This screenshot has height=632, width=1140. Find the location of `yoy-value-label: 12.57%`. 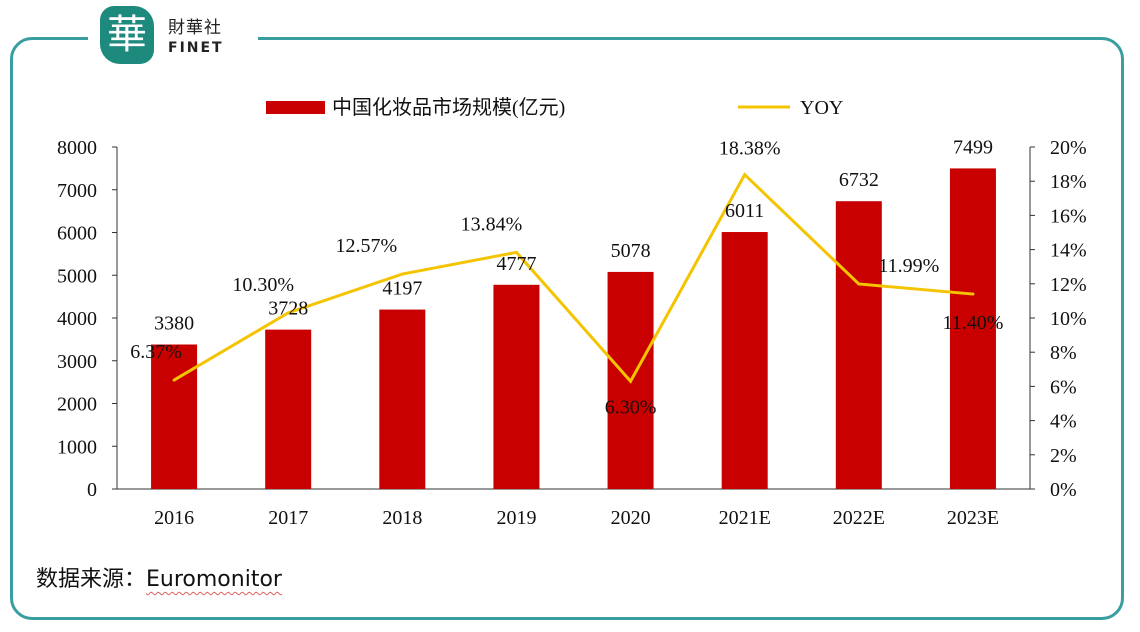

yoy-value-label: 12.57% is located at coordinates (366, 246).